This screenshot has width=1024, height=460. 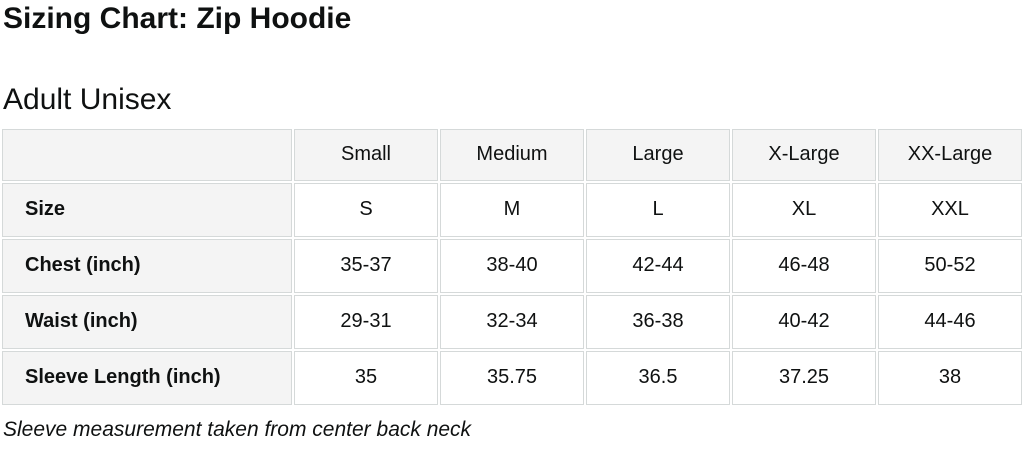 What do you see at coordinates (366, 265) in the screenshot?
I see `value-cell: 35-37` at bounding box center [366, 265].